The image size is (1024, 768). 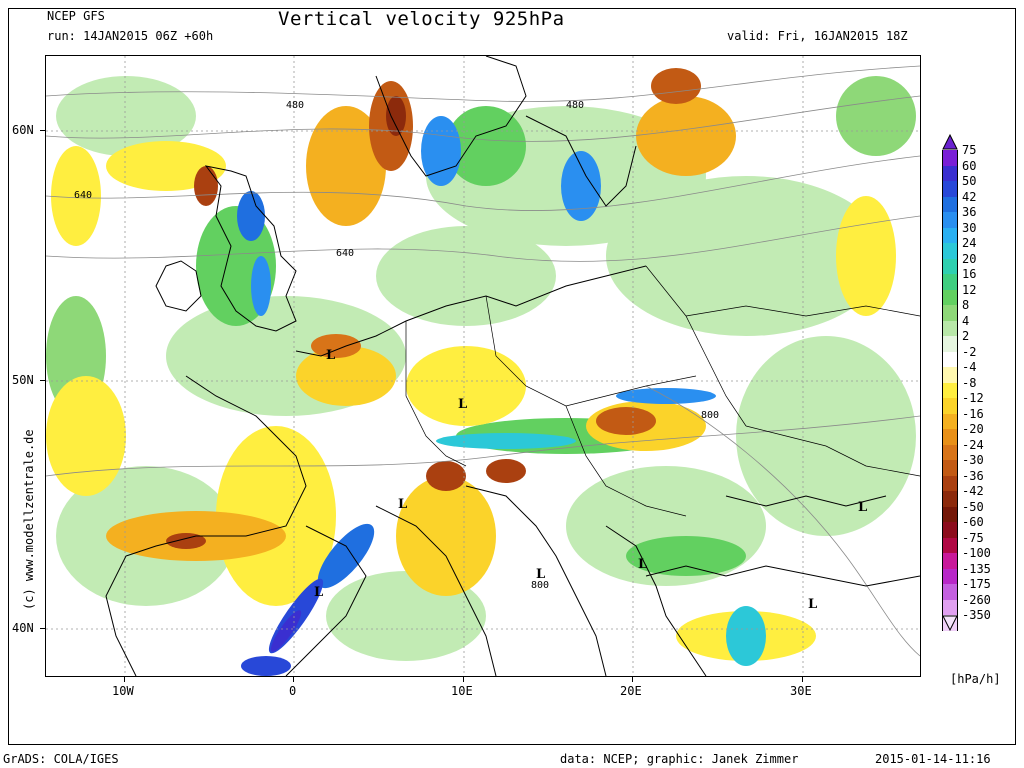 I want to click on colorbar-level-label: 50, so click(x=969, y=181).